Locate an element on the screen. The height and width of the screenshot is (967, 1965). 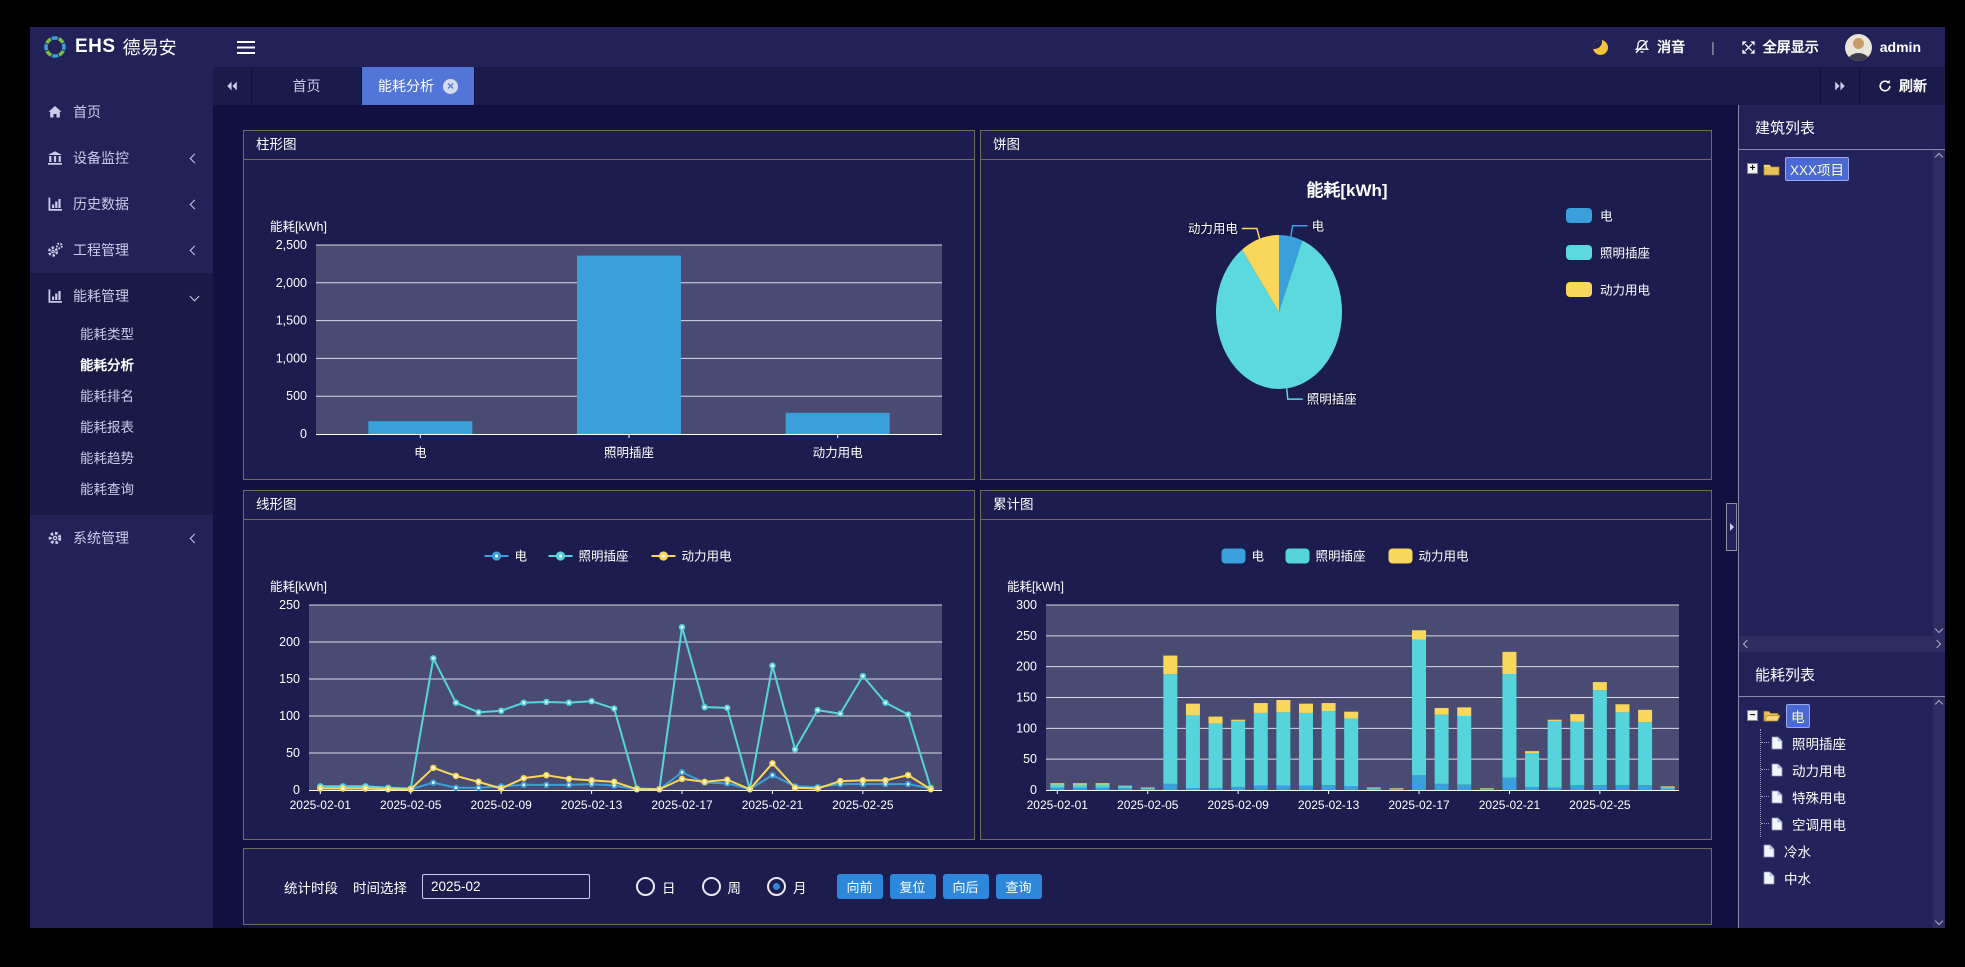
tab-energy-analysis: 能耗分析 is located at coordinates (418, 86).